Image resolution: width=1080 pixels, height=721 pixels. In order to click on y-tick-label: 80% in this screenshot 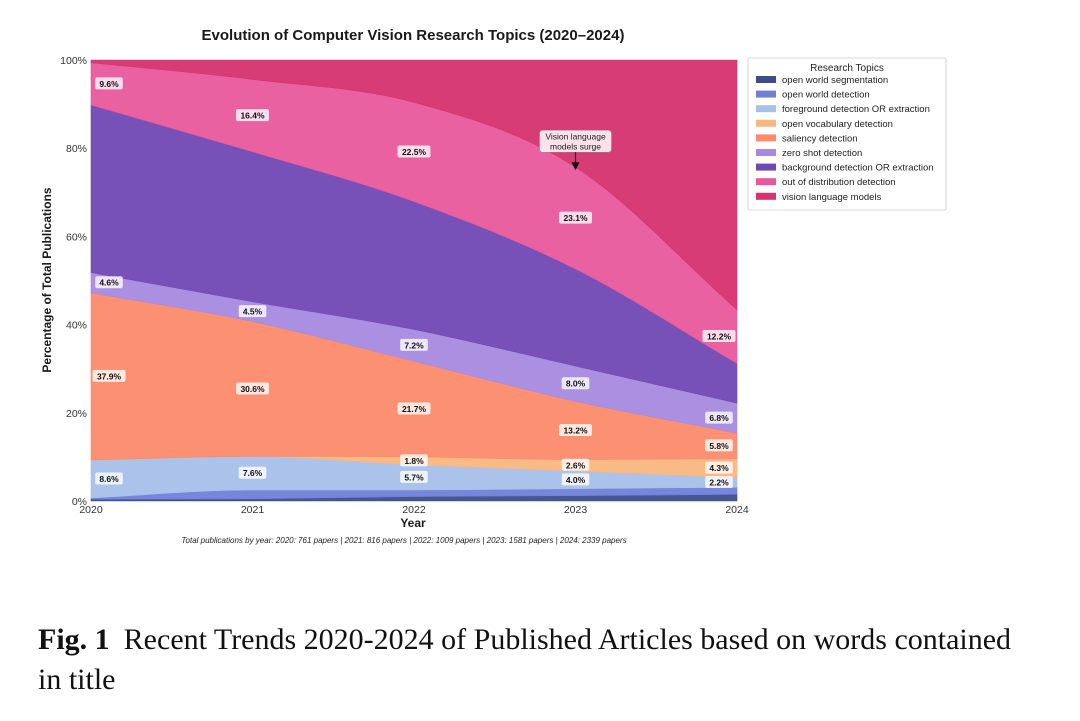, I will do `click(76, 149)`.